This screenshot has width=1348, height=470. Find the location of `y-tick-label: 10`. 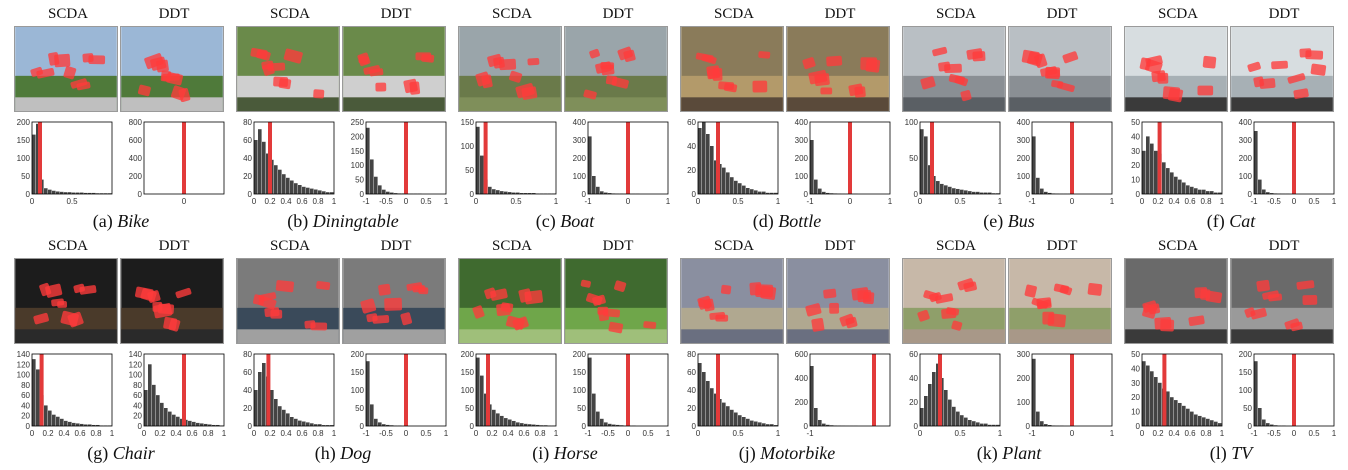

y-tick-label: 10 is located at coordinates (1135, 412).